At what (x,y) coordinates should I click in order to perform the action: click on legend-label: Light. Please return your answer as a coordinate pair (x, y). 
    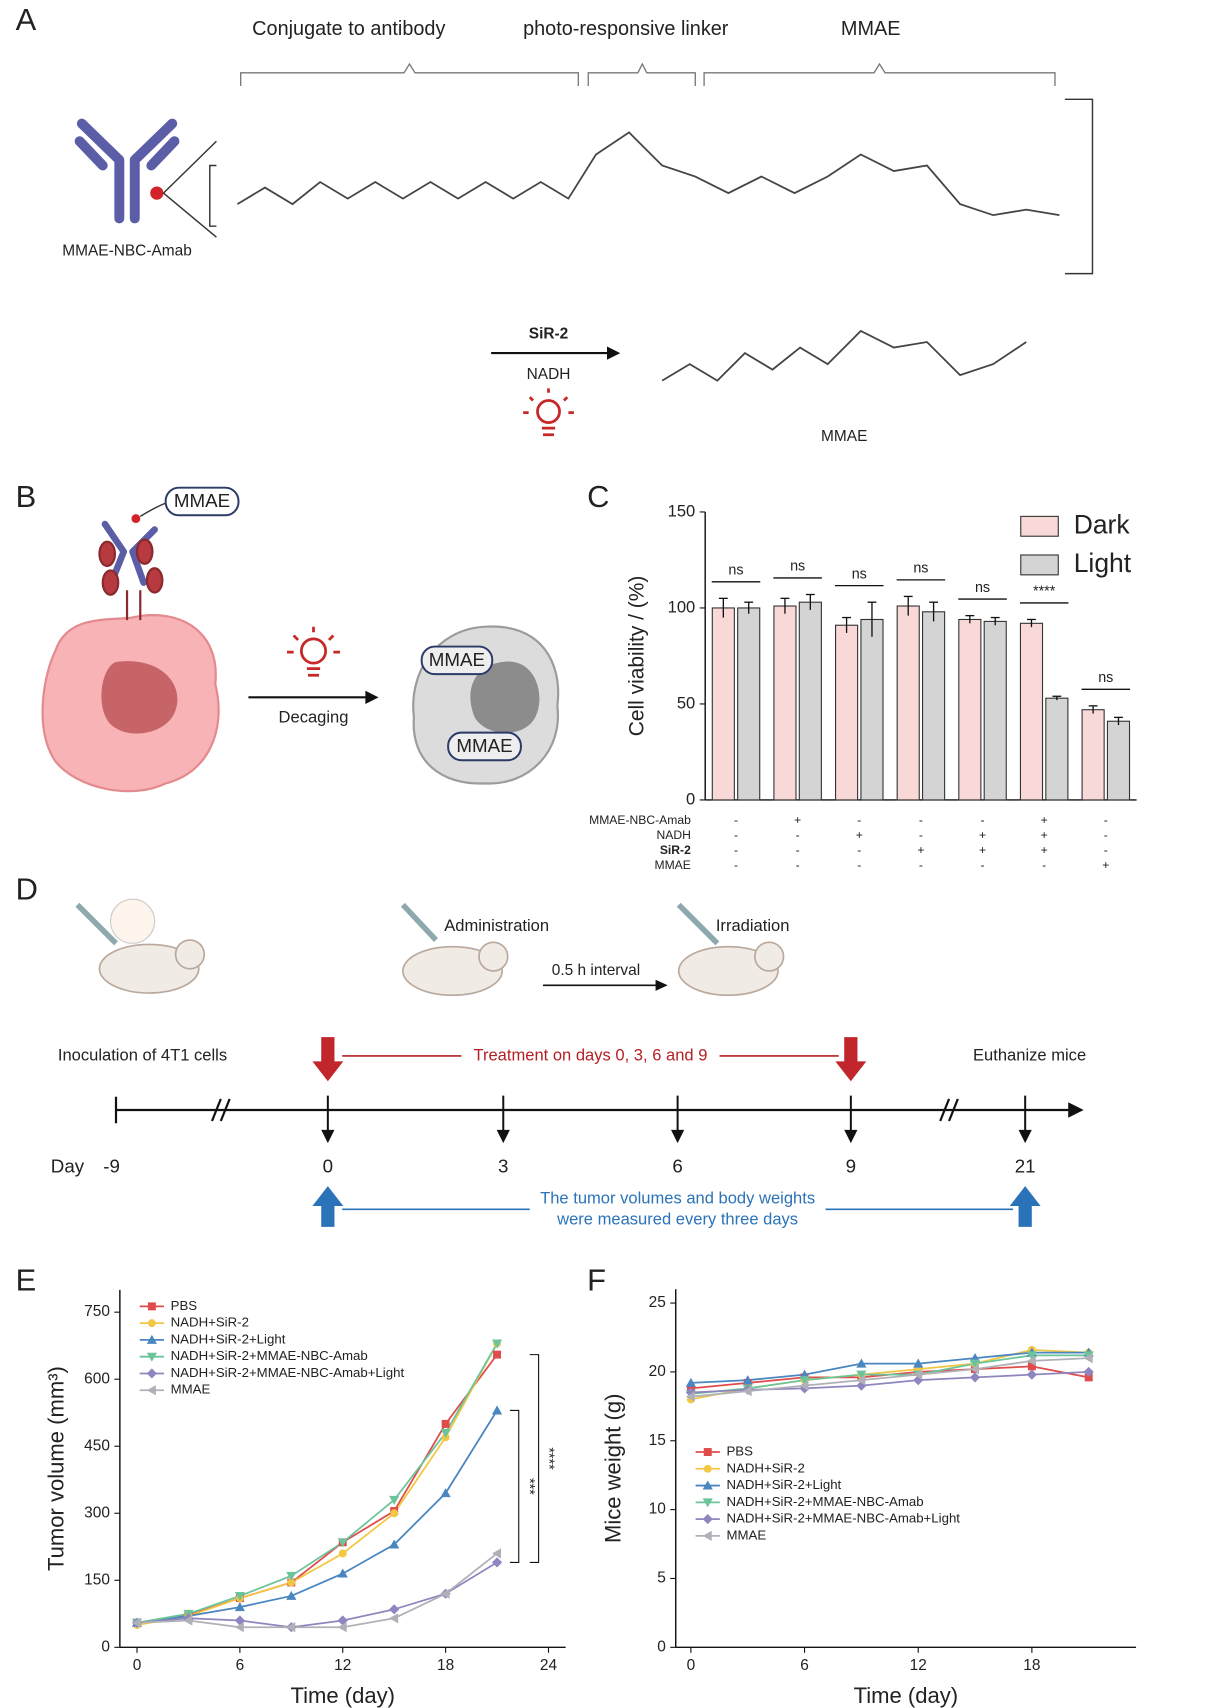
    Looking at the image, I should click on (1103, 563).